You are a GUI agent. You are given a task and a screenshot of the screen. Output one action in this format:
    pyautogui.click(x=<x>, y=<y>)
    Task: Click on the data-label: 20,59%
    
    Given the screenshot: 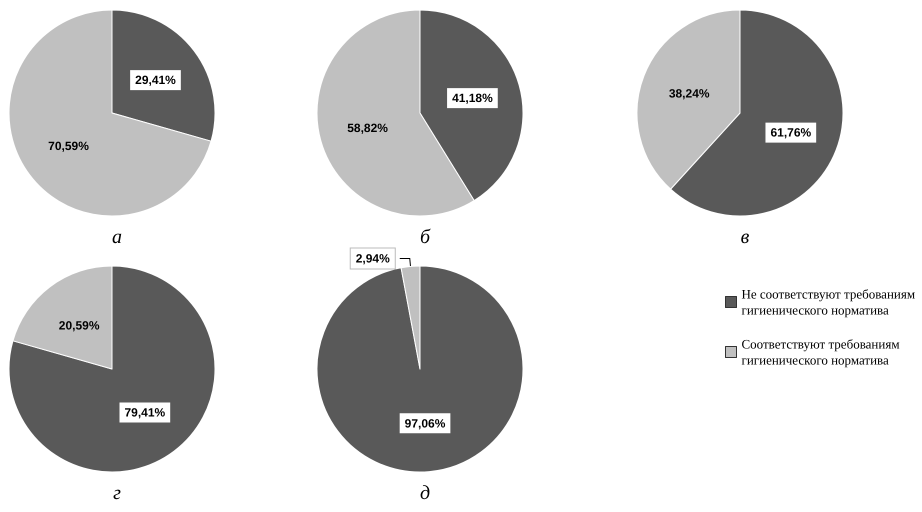 What is the action you would take?
    pyautogui.click(x=79, y=325)
    